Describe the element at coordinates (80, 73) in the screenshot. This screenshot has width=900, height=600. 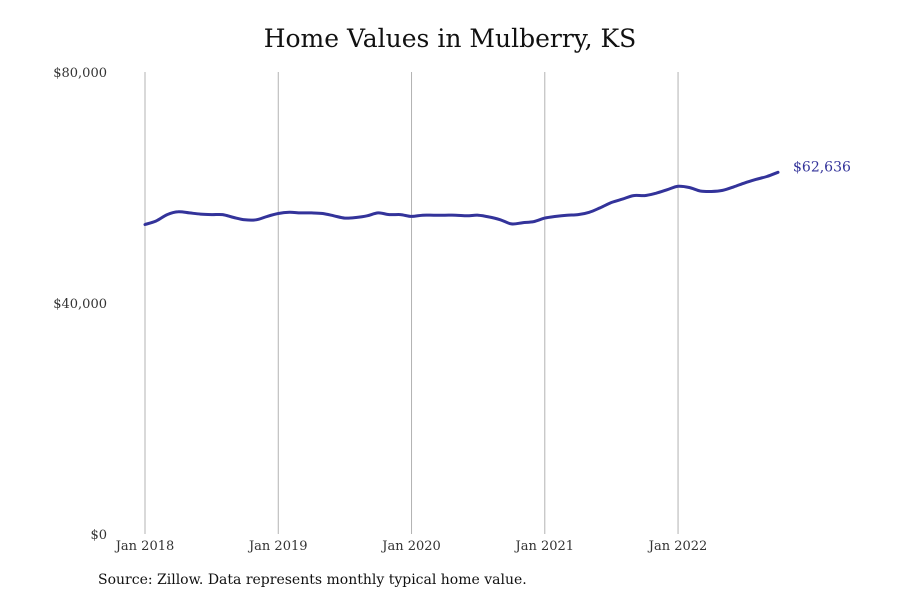
I see `y-tick-label: $80,000` at that location.